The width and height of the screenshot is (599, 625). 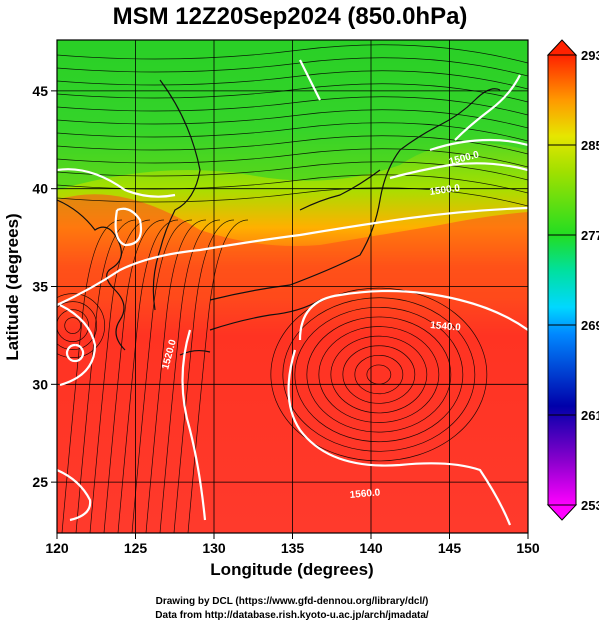 I want to click on x-tick-label: 125, so click(x=136, y=548).